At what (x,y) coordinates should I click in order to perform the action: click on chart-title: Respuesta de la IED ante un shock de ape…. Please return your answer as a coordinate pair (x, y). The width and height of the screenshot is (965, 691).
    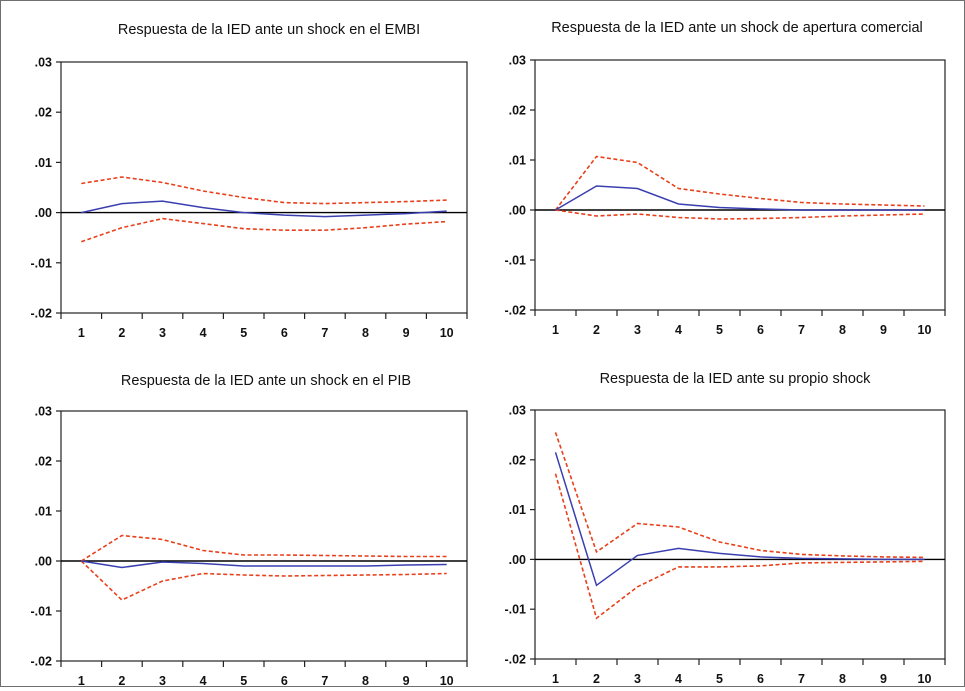
    Looking at the image, I should click on (737, 28).